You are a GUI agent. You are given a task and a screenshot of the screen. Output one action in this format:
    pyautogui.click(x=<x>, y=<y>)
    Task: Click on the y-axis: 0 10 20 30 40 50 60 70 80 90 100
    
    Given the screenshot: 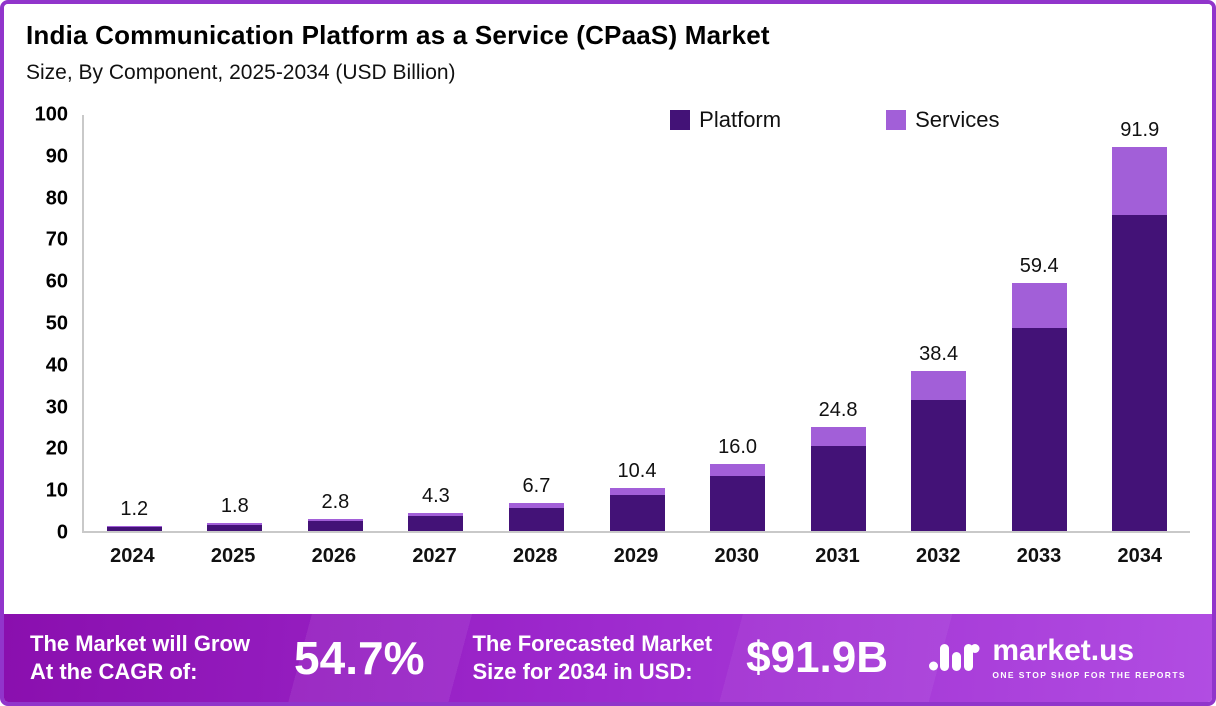 What is the action you would take?
    pyautogui.click(x=54, y=324)
    